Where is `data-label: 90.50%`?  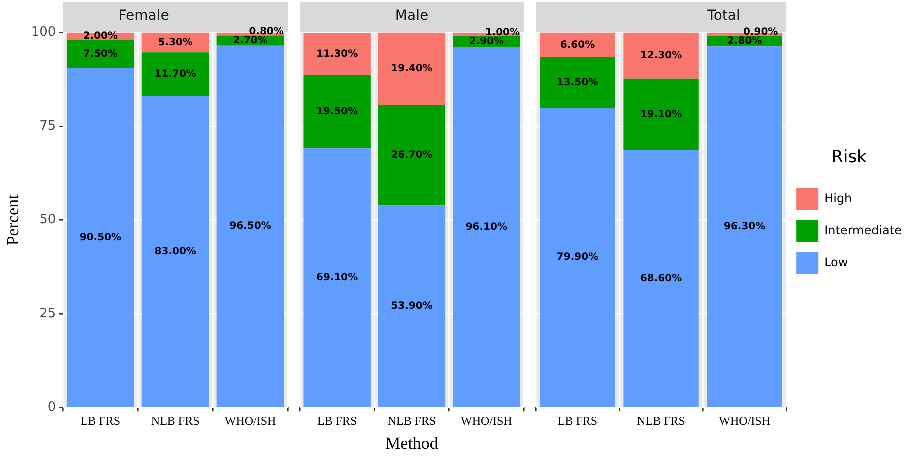 data-label: 90.50% is located at coordinates (101, 238).